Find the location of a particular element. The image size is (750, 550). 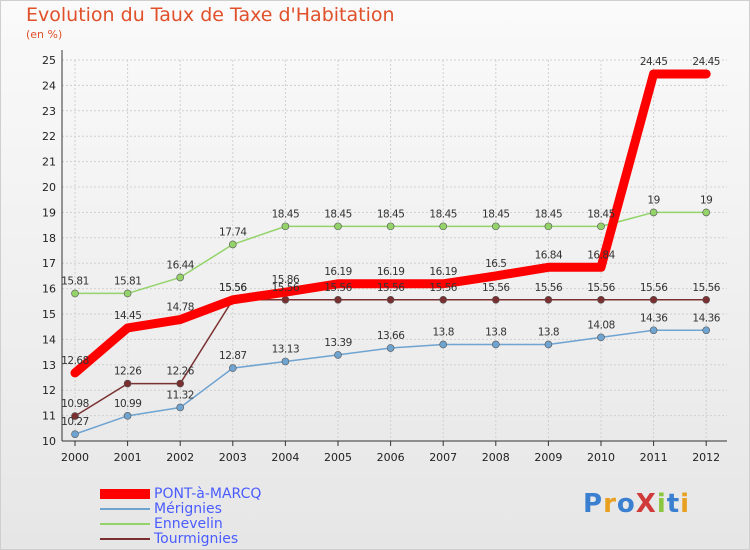

proxiti-logo: ProXiti is located at coordinates (636, 504).